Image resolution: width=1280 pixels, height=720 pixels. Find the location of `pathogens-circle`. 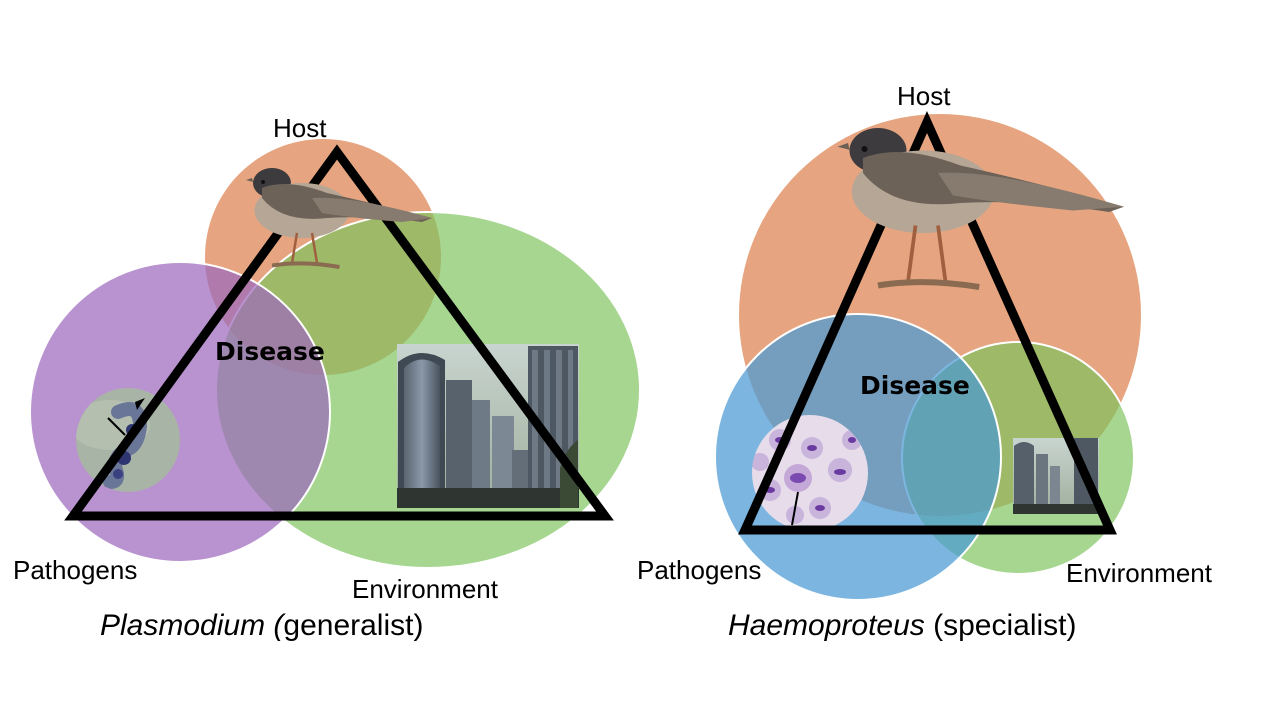

pathogens-circle is located at coordinates (180, 412).